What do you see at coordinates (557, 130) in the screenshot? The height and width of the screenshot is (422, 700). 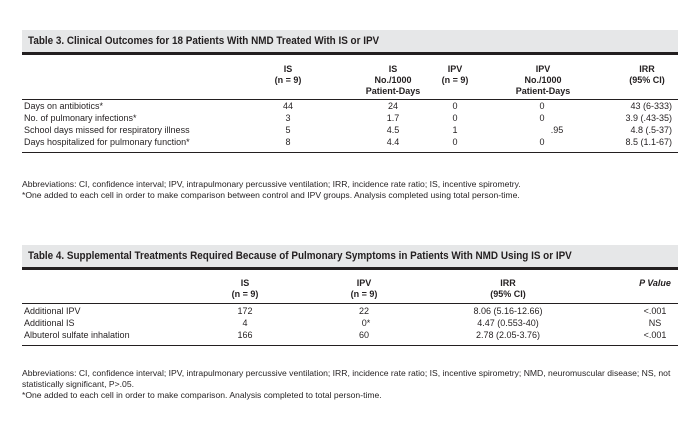 I see `cell-ipv-rate: .95` at bounding box center [557, 130].